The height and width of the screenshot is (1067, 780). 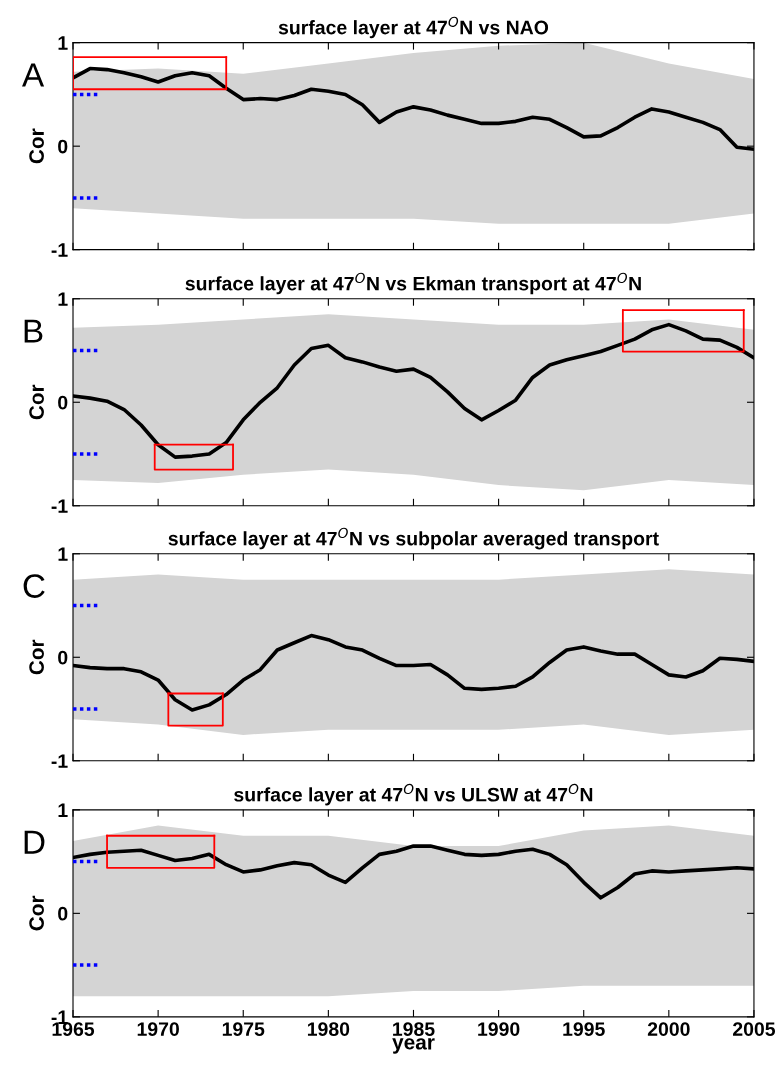 I want to click on x-tick-label: 1975, so click(x=243, y=1029).